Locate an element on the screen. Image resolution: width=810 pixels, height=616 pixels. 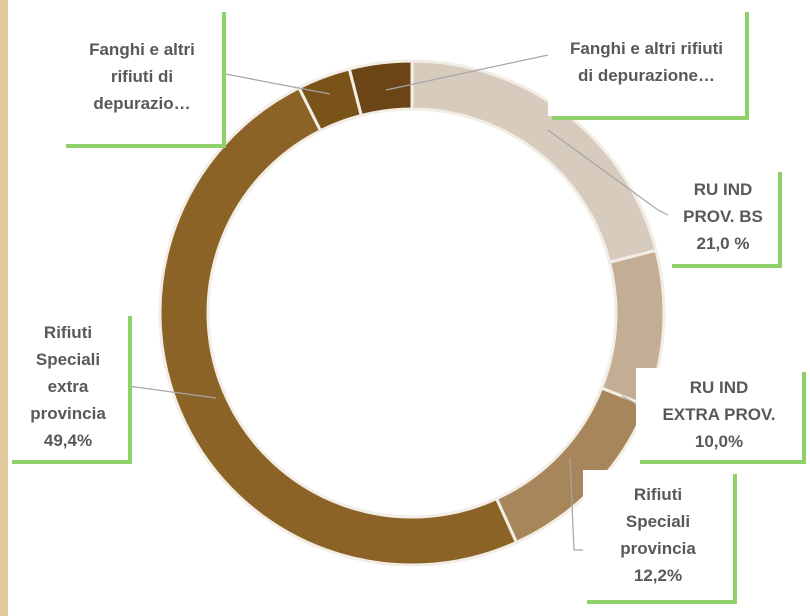
data-label: RU IND EXTRA PROV. 10,0% is located at coordinates (719, 414).